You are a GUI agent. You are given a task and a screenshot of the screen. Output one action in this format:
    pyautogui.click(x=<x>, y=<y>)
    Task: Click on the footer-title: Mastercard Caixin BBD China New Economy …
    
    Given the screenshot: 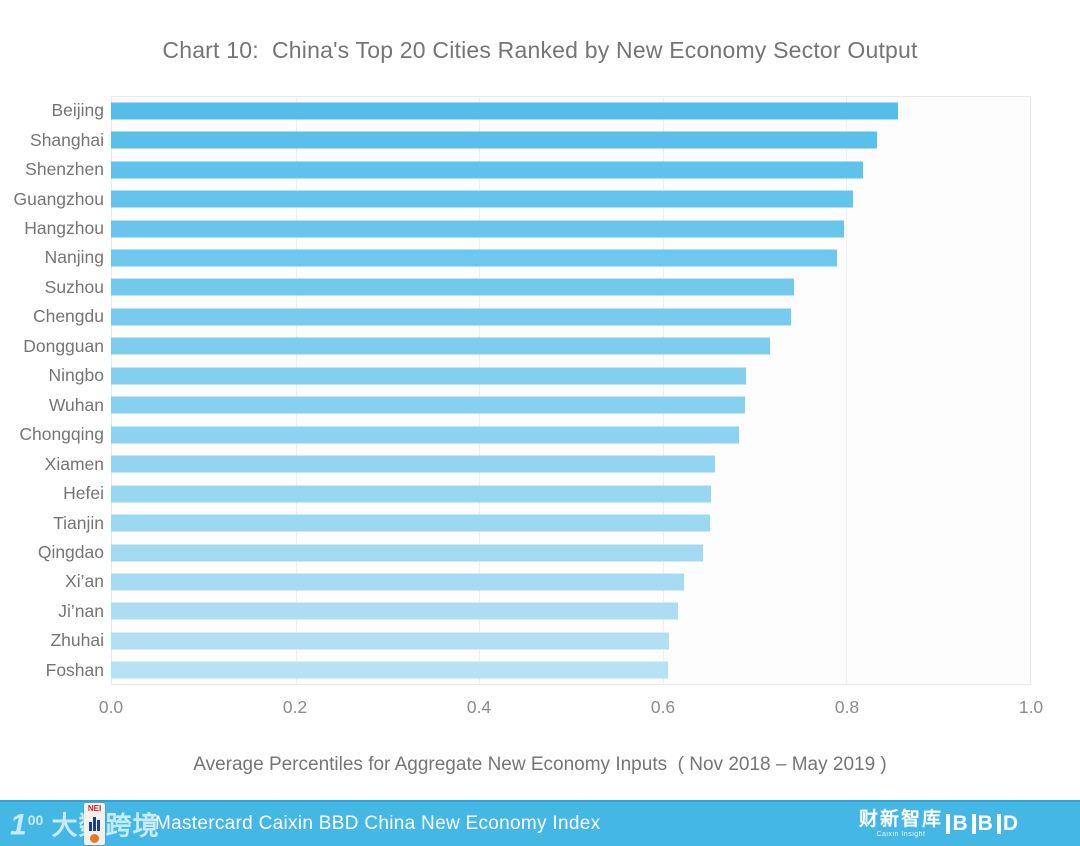 What is the action you would take?
    pyautogui.click(x=378, y=823)
    